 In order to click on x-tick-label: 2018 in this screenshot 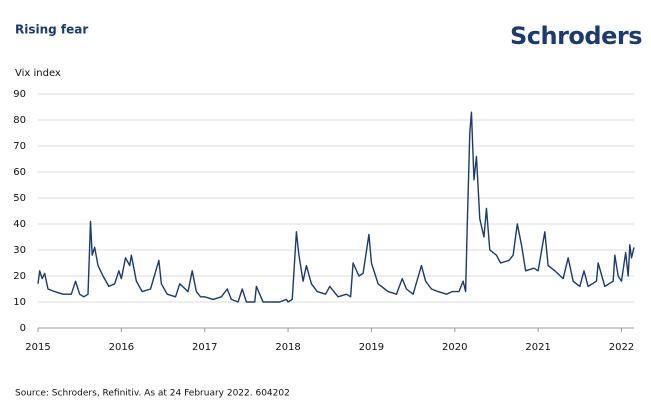, I will do `click(287, 347)`.